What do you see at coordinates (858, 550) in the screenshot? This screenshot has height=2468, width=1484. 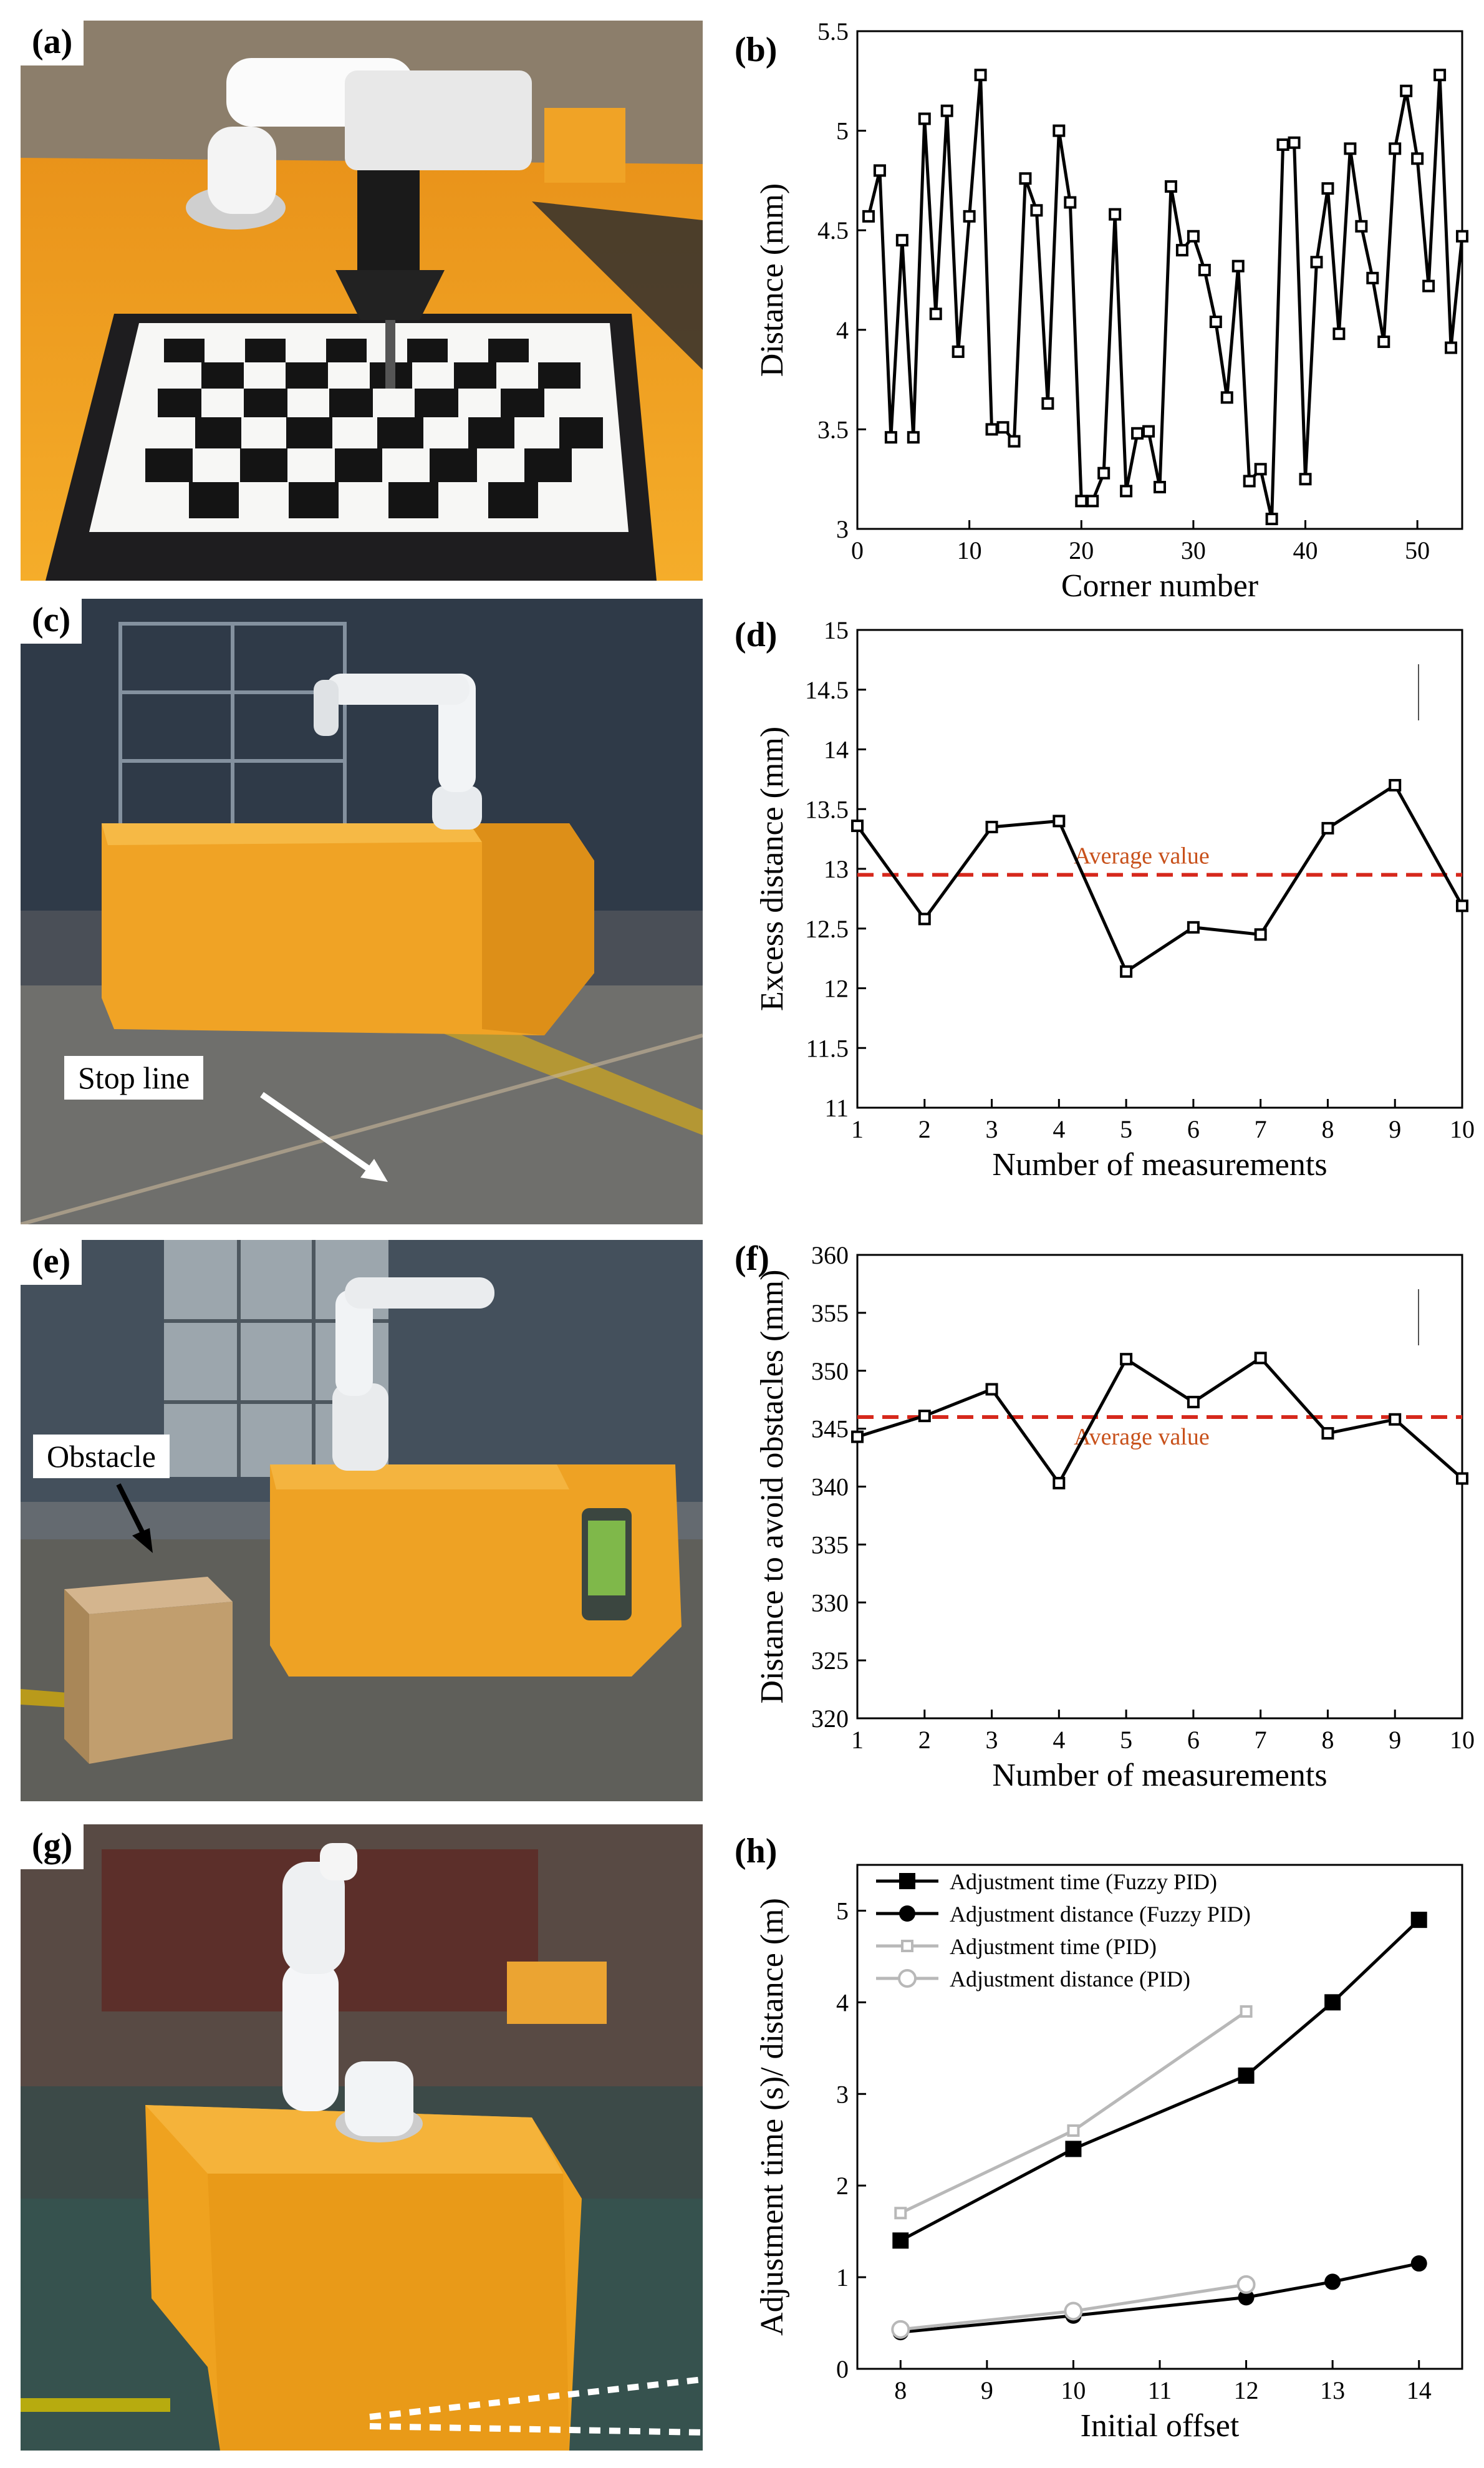 I see `x-tick-label: 0` at bounding box center [858, 550].